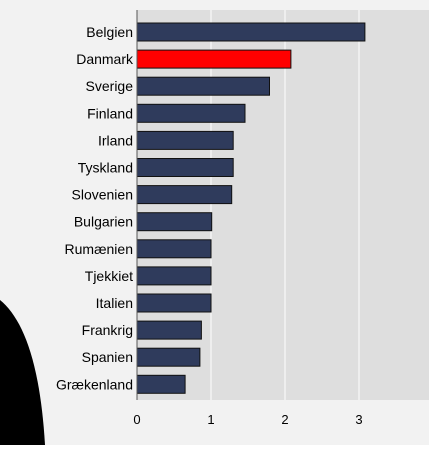 The image size is (429, 450). Describe the element at coordinates (161, 384) in the screenshot. I see `bar-grækenland` at that location.